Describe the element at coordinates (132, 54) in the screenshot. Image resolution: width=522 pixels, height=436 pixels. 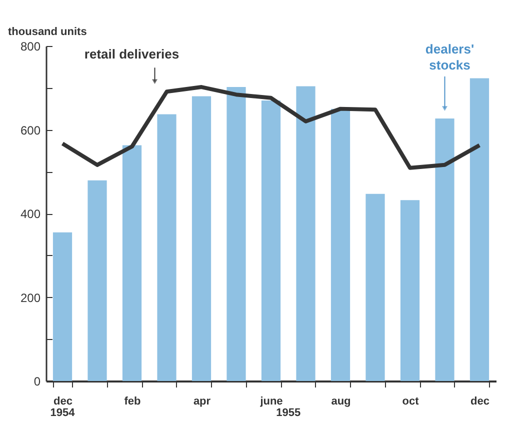
I see `text: retail deliveries` at that location.